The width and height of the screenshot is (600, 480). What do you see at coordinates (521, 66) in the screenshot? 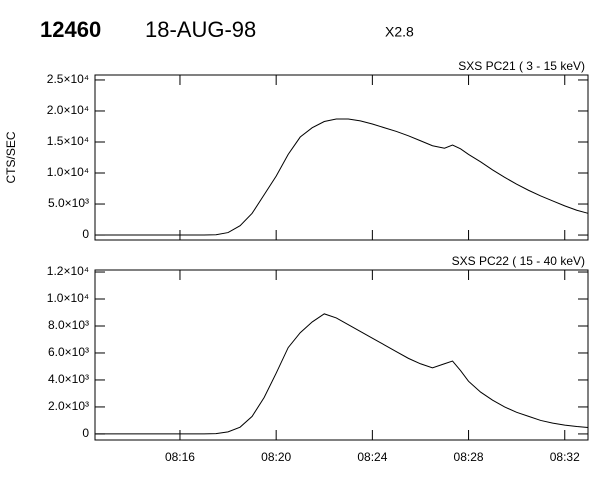
I see `panel-title: SXS PC21 ( 3 - 15 keV)` at bounding box center [521, 66].